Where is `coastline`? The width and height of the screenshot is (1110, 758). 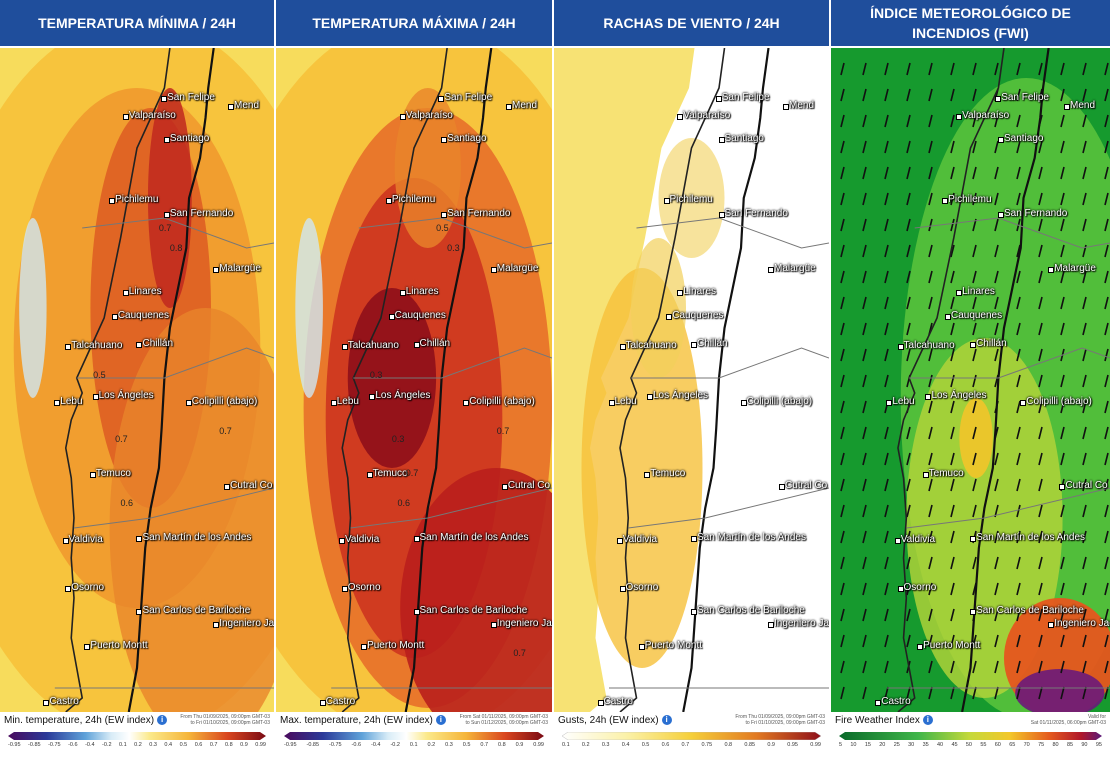 coastline is located at coordinates (117, 380).